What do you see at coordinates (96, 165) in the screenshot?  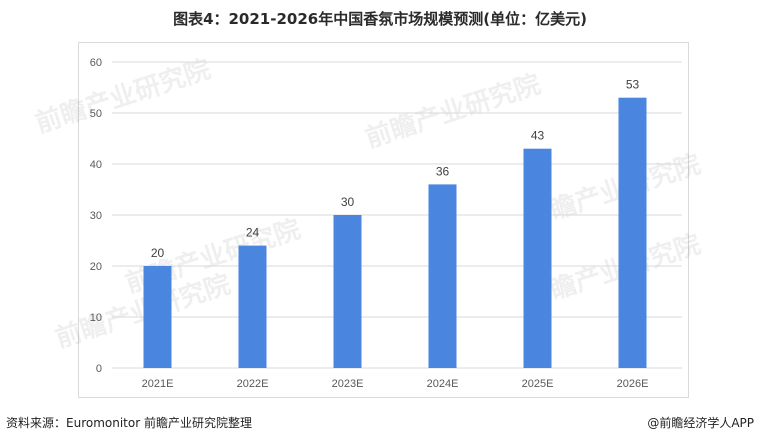 I see `y-tick-label: 40` at bounding box center [96, 165].